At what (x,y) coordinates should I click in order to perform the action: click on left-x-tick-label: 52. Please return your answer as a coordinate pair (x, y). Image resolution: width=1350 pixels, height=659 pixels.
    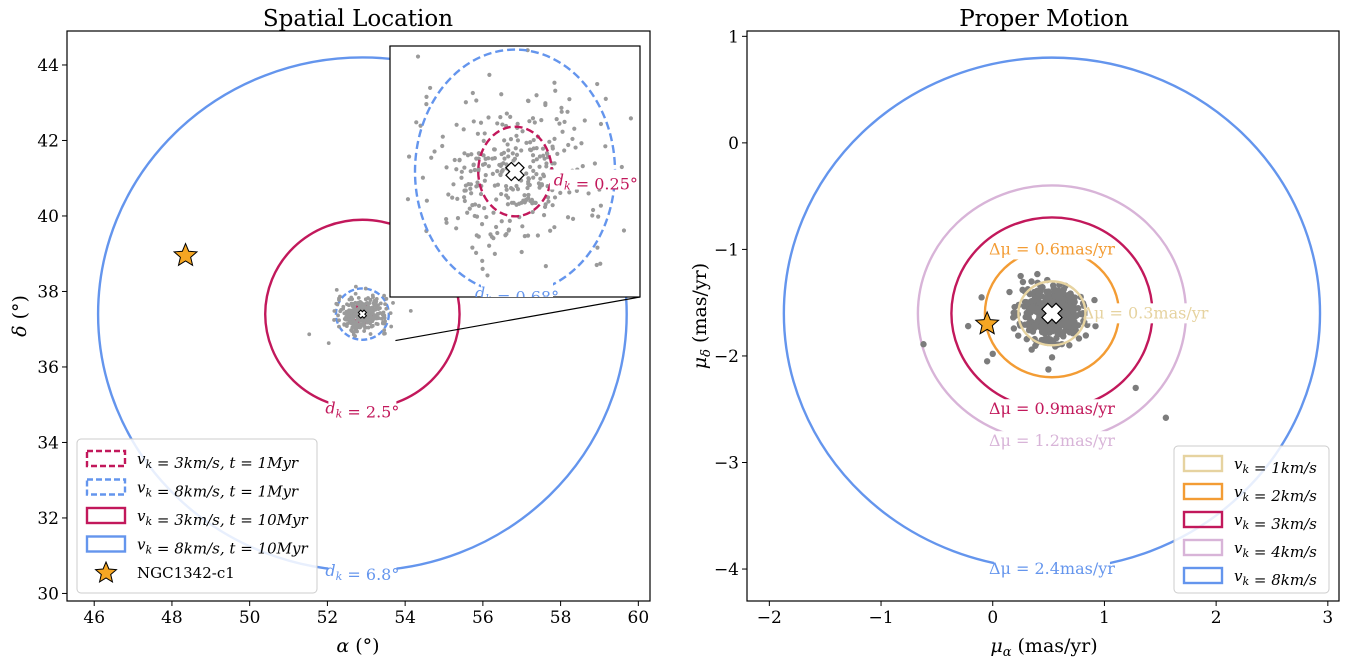
    Looking at the image, I should click on (328, 618).